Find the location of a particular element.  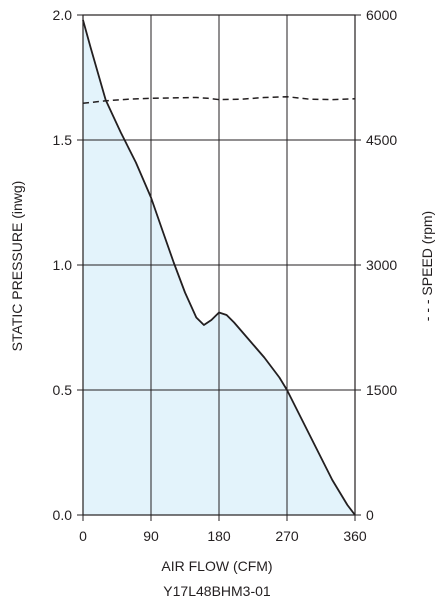

y-tick-label: 1.5 is located at coordinates (63, 140).